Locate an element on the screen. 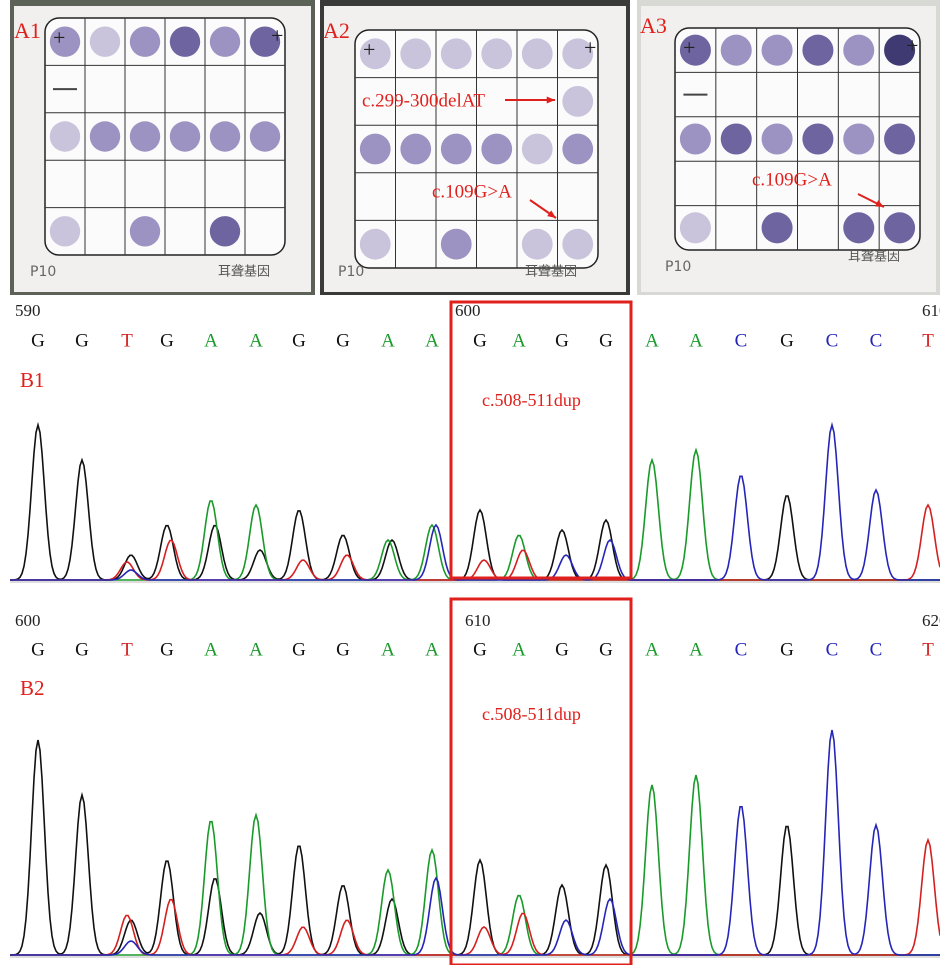 The height and width of the screenshot is (965, 940). panel-label: A3 is located at coordinates (653, 25).